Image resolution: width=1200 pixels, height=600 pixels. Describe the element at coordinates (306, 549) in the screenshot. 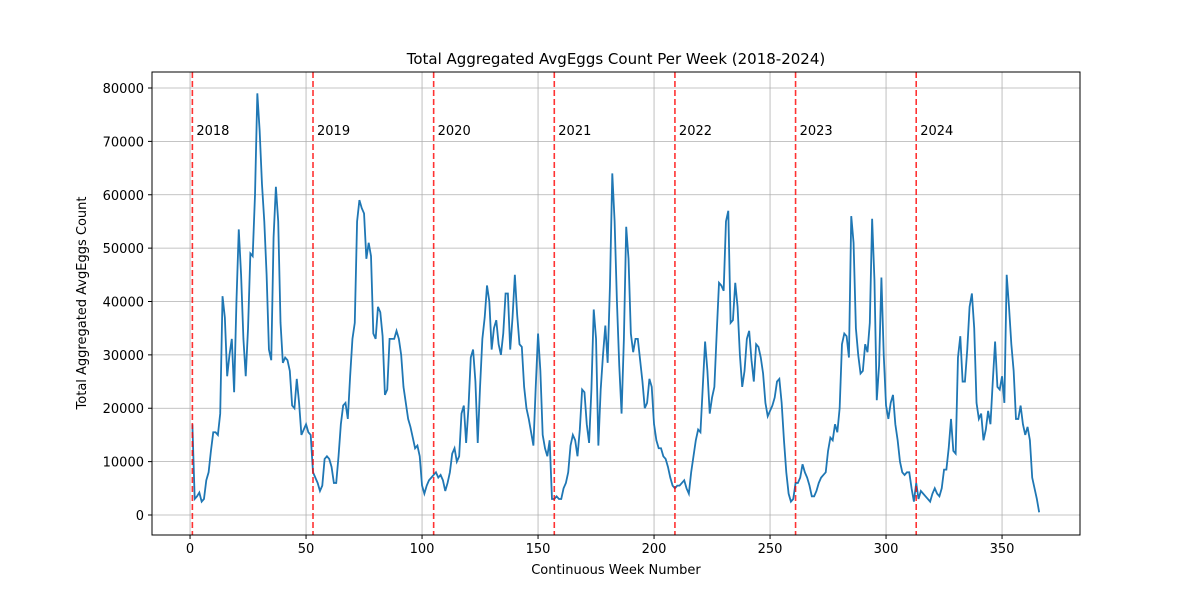

I see `x-tick-label: 50` at that location.